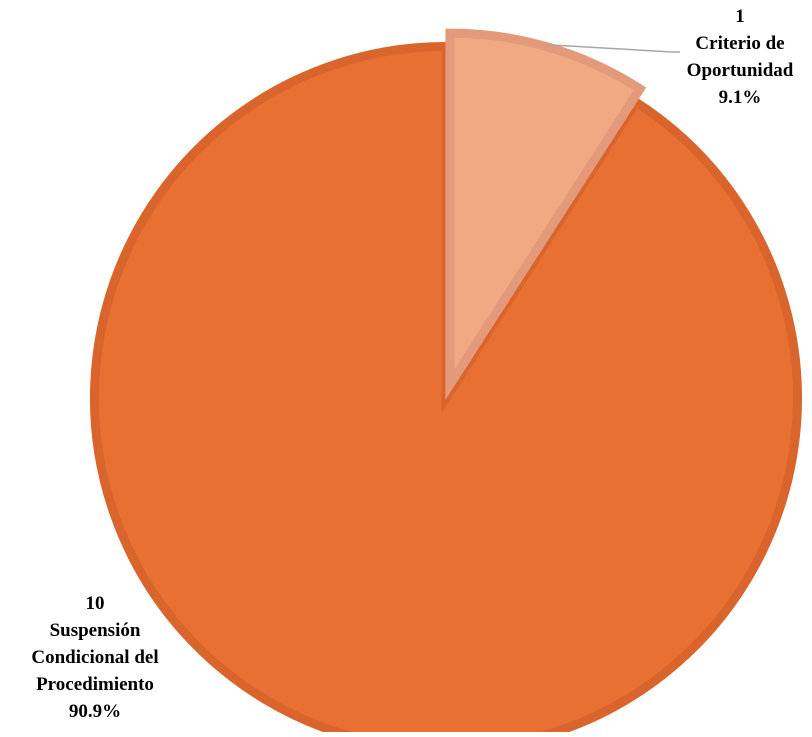 The height and width of the screenshot is (737, 812). What do you see at coordinates (94, 657) in the screenshot?
I see `data-label-2-line-3: Condicional del` at bounding box center [94, 657].